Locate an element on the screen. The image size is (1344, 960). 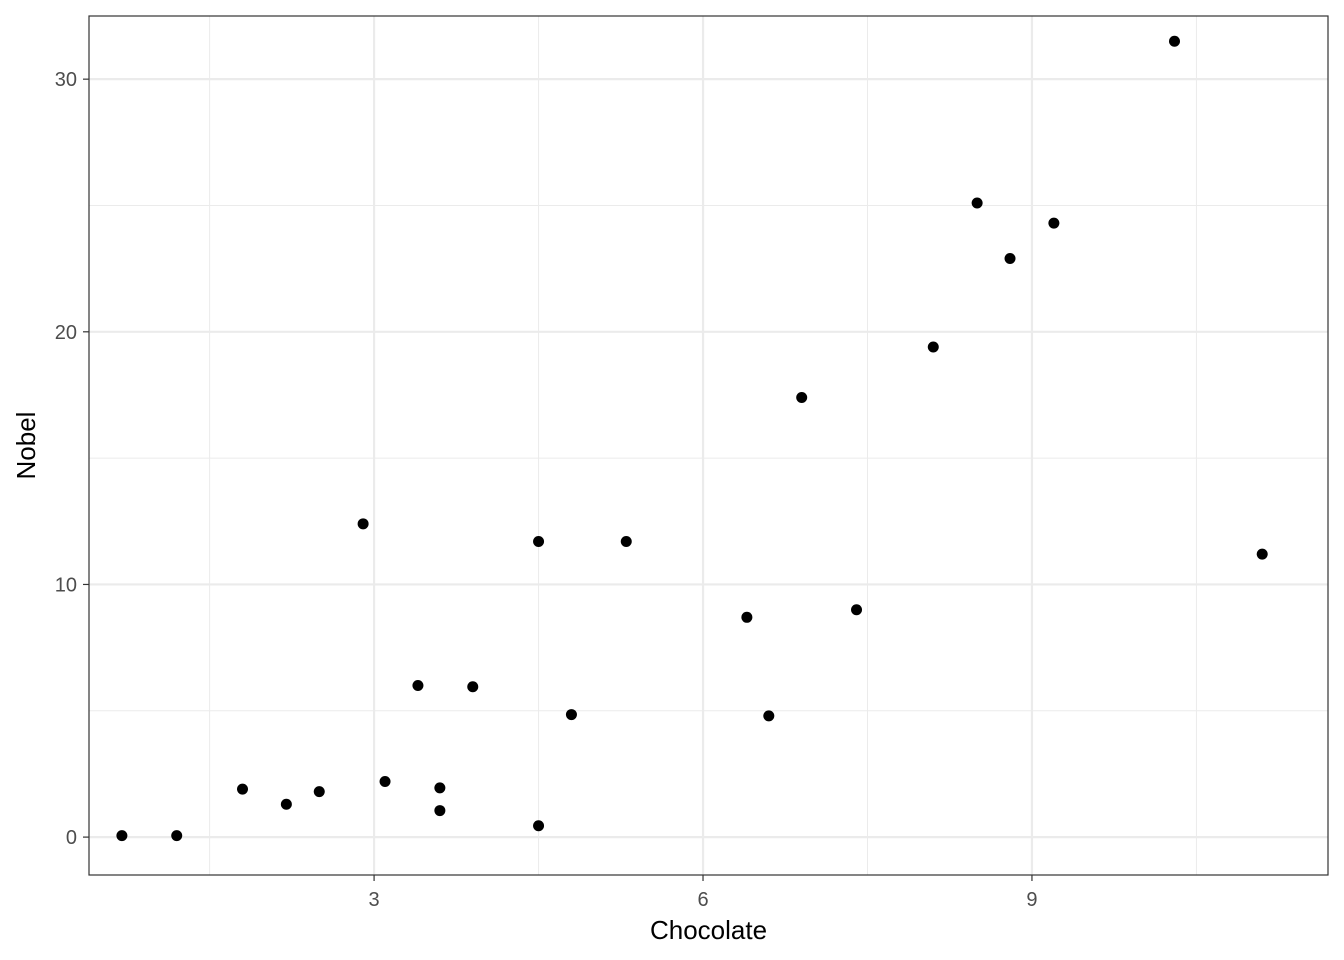
y-tick-label: 20 is located at coordinates (66, 333).